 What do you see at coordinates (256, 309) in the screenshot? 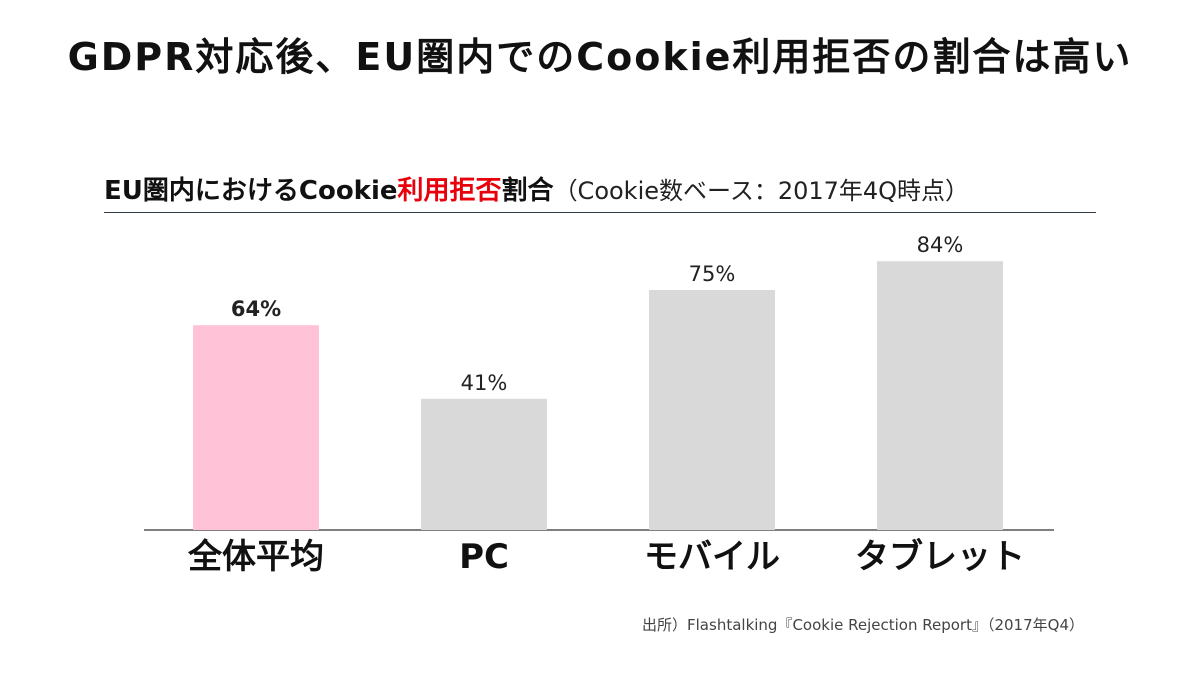
I see `bar-value-label-0: 64%` at bounding box center [256, 309].